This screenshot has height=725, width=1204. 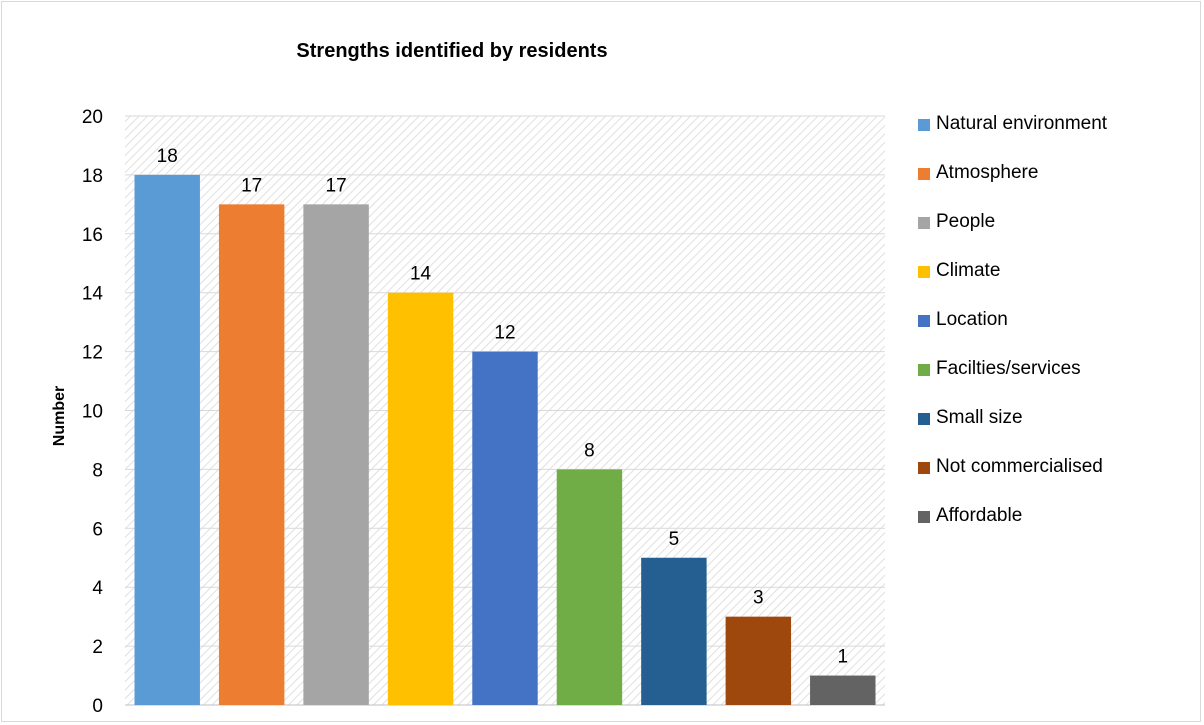 I want to click on legend-item: Location, so click(x=1058, y=332).